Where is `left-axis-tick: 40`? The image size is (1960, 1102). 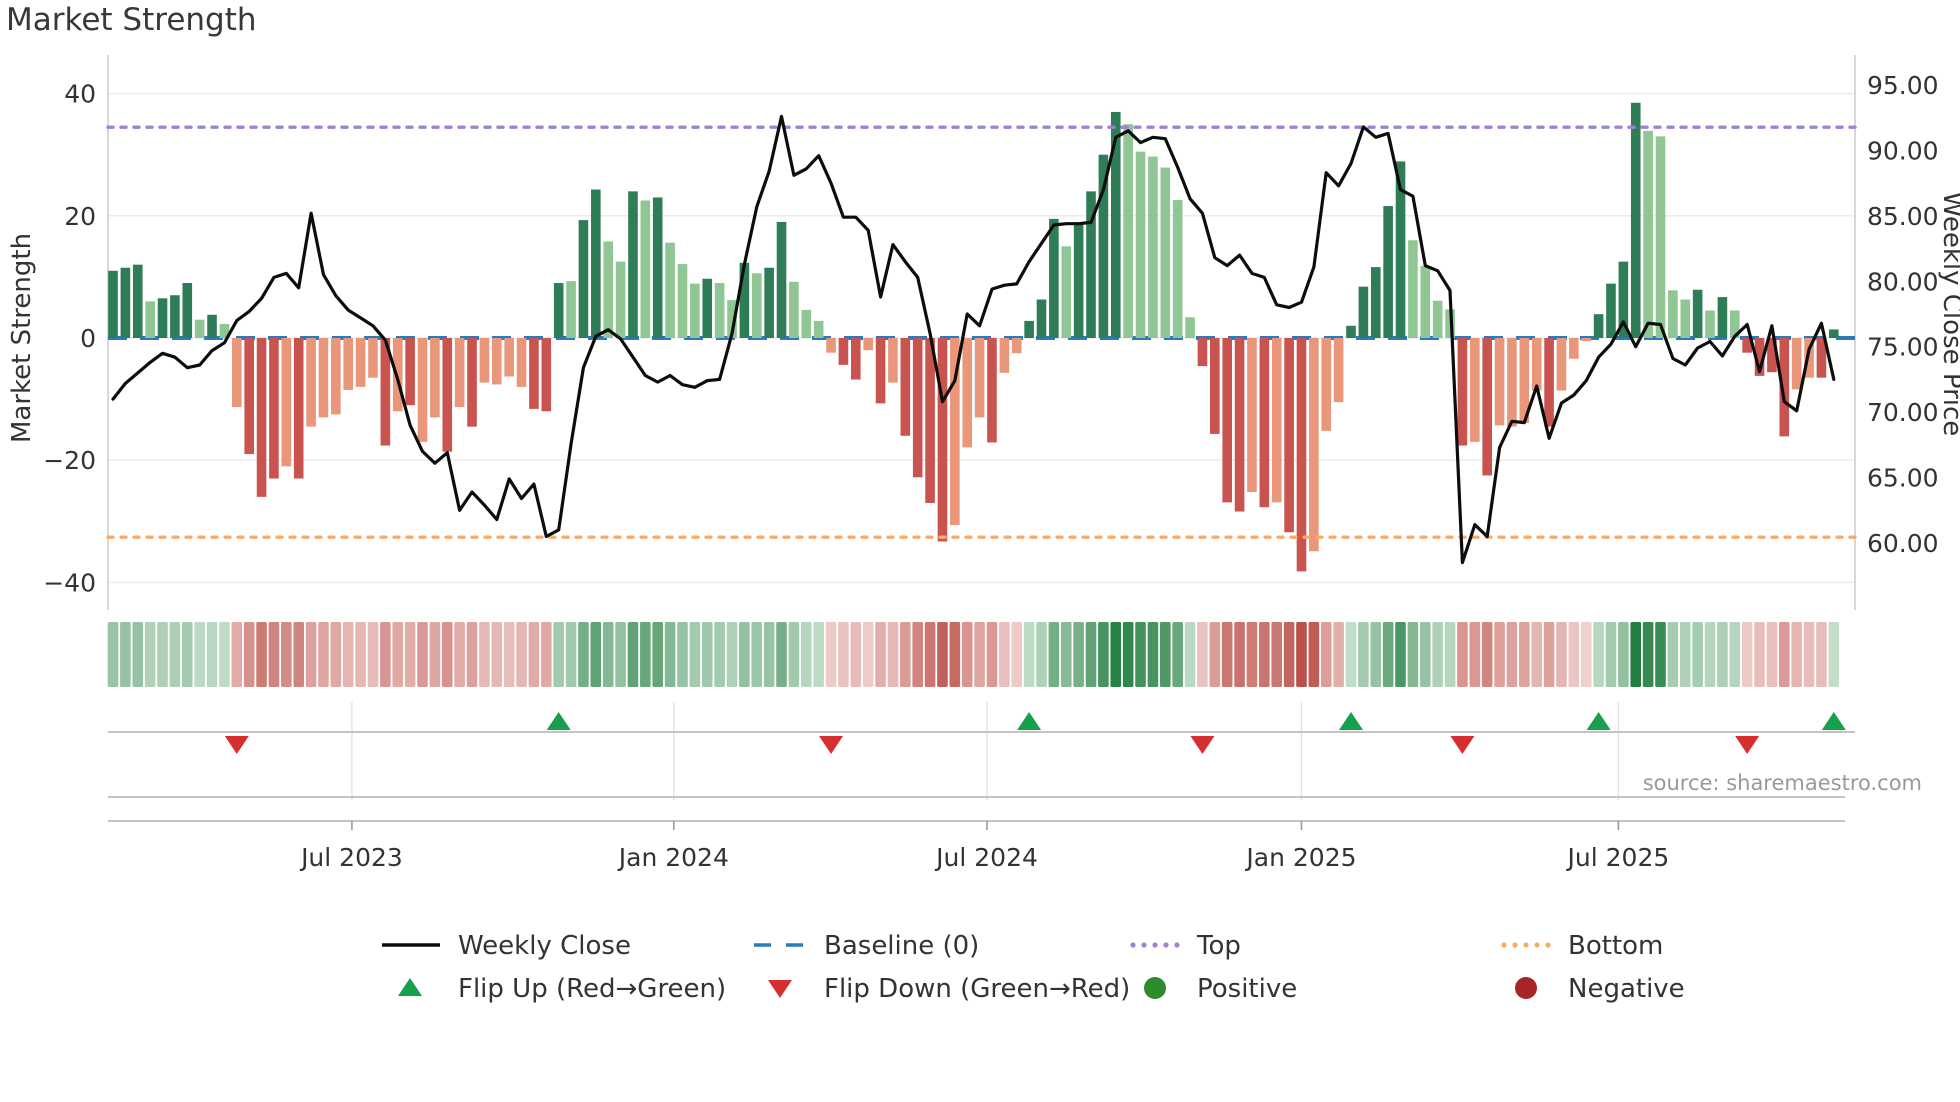
left-axis-tick: 40 is located at coordinates (80, 94).